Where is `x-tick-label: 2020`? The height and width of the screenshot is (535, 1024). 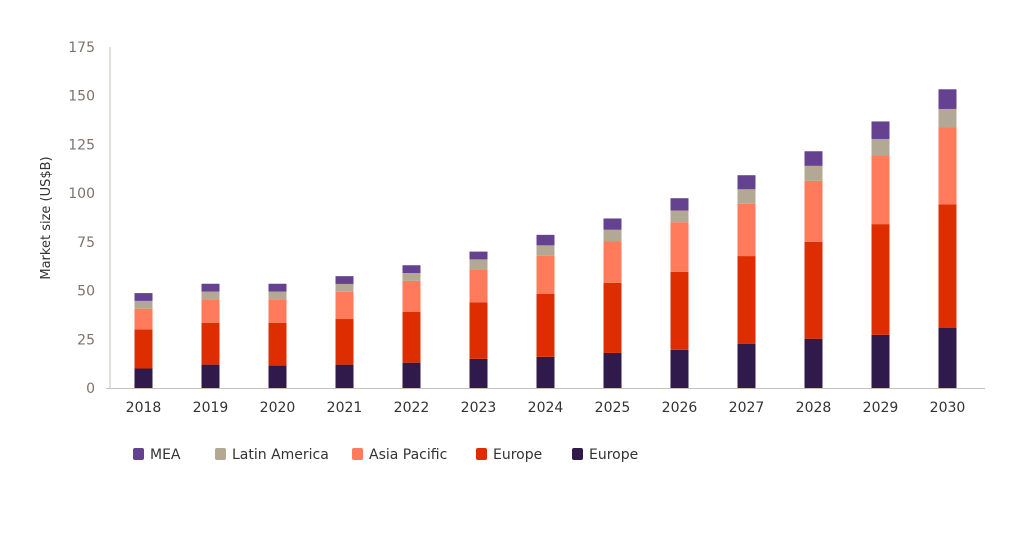 x-tick-label: 2020 is located at coordinates (278, 408).